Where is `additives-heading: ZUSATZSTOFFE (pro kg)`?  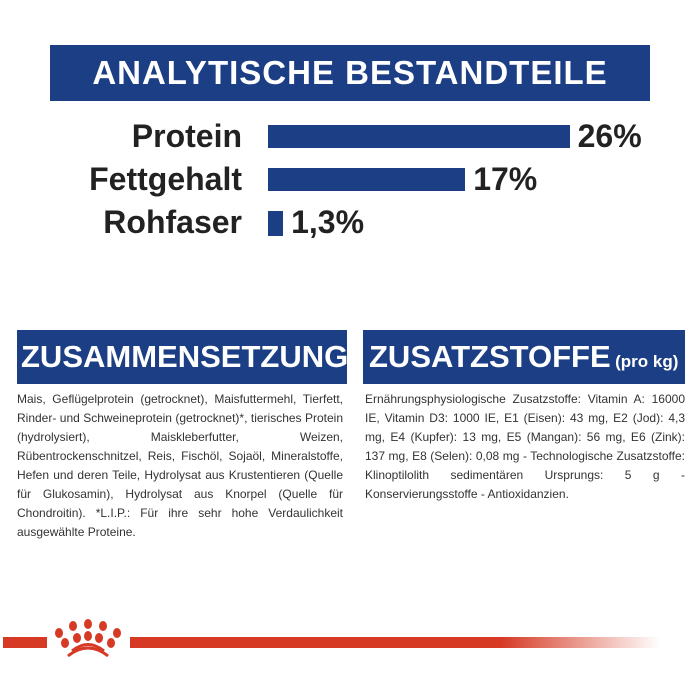
additives-heading: ZUSATZSTOFFE (pro kg) is located at coordinates (524, 357).